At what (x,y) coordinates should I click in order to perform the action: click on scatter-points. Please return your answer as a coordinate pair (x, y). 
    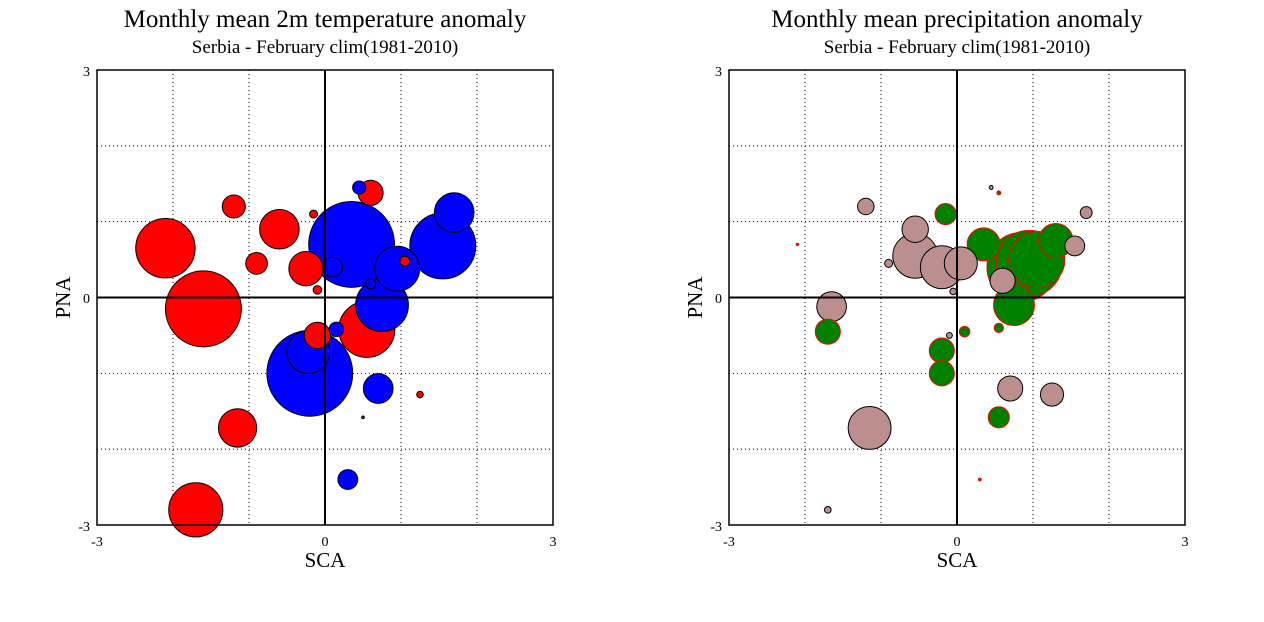
    Looking at the image, I should click on (944, 349).